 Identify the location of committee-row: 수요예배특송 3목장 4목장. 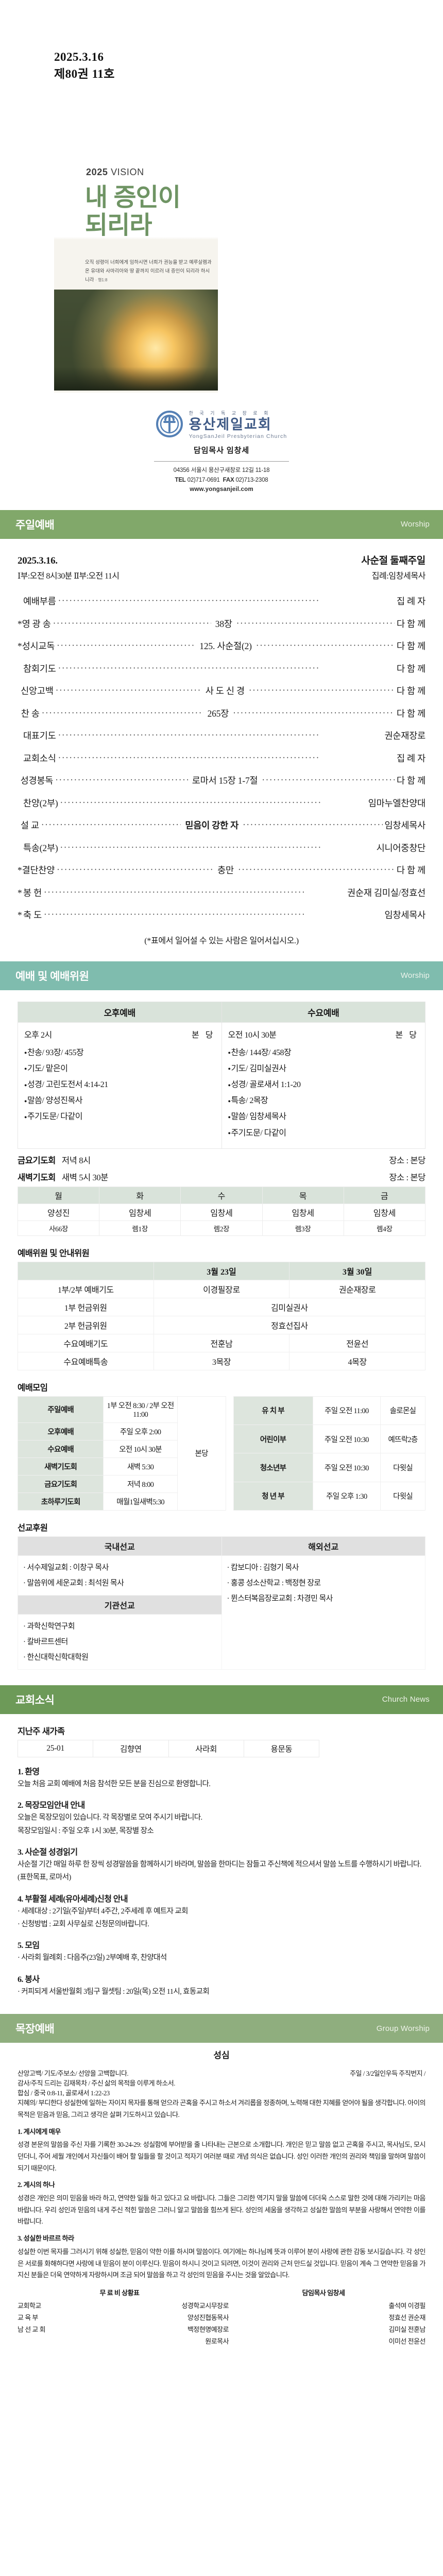
(221, 1360).